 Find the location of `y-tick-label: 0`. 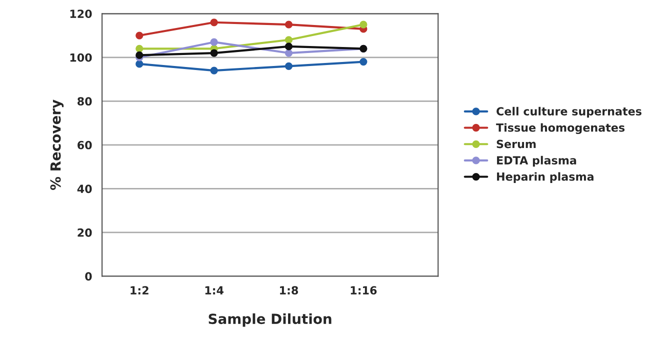

y-tick-label: 0 is located at coordinates (88, 276).